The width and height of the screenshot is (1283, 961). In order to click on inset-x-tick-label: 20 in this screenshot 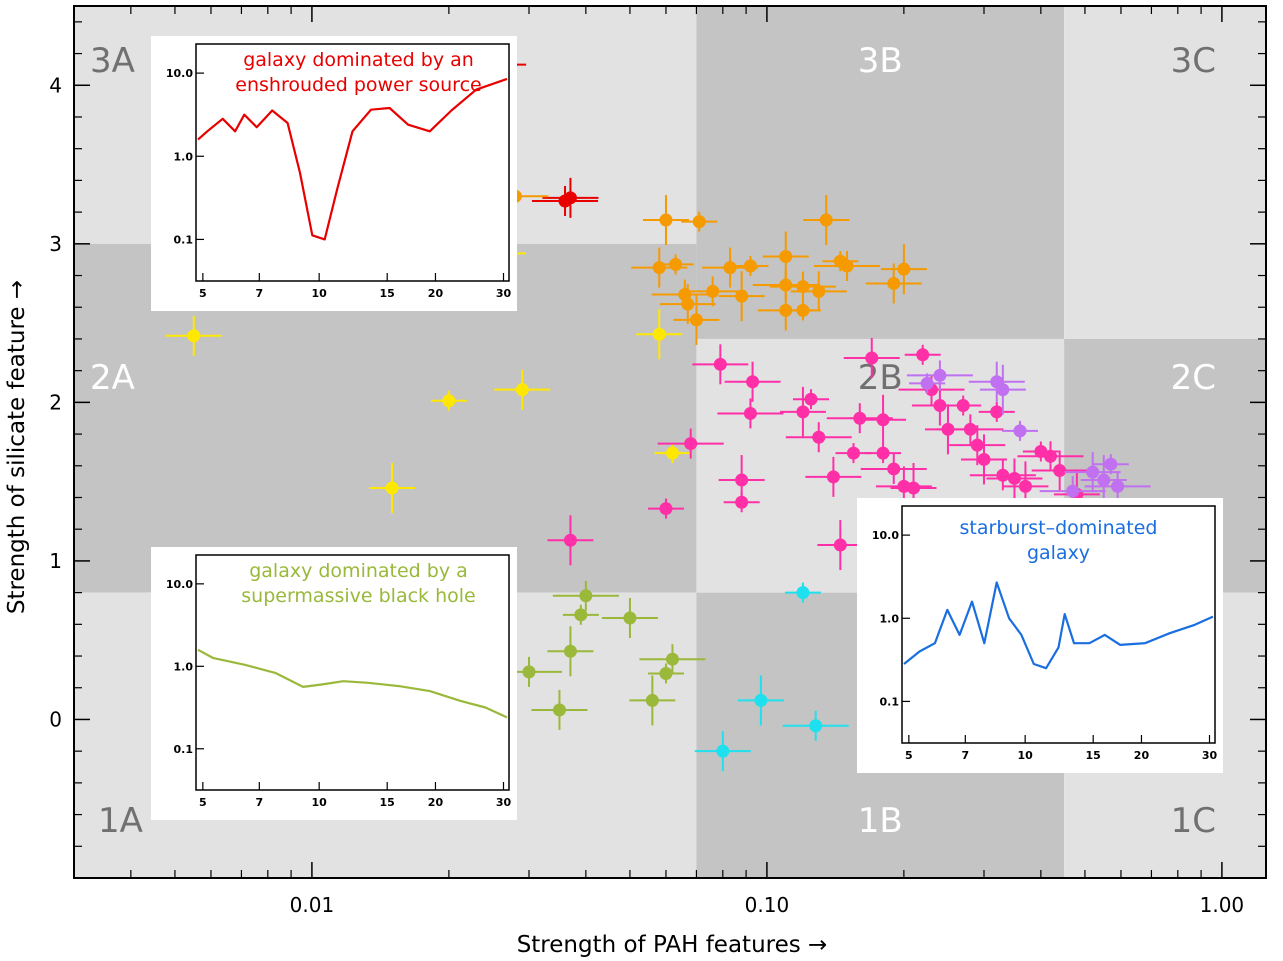, I will do `click(1142, 755)`.